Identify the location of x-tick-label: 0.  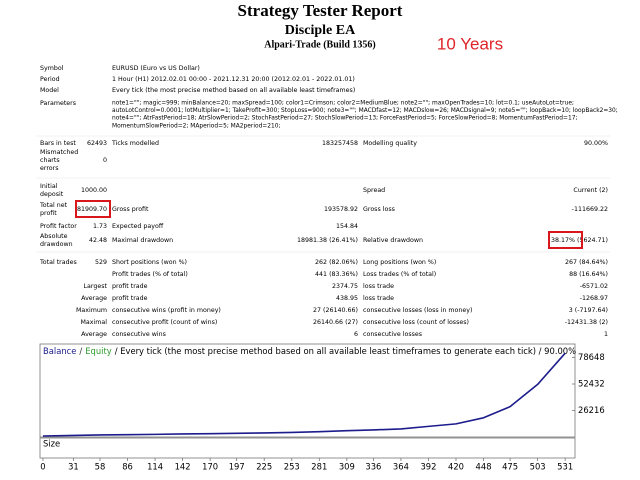
(42, 467).